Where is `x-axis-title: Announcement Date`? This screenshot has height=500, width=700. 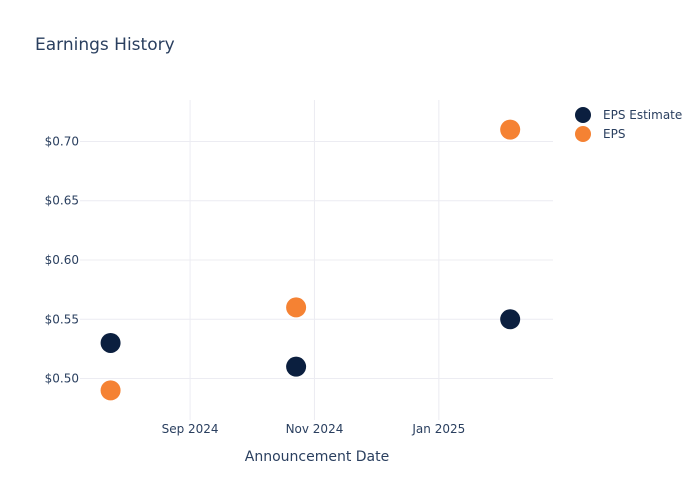 x-axis-title: Announcement Date is located at coordinates (317, 457).